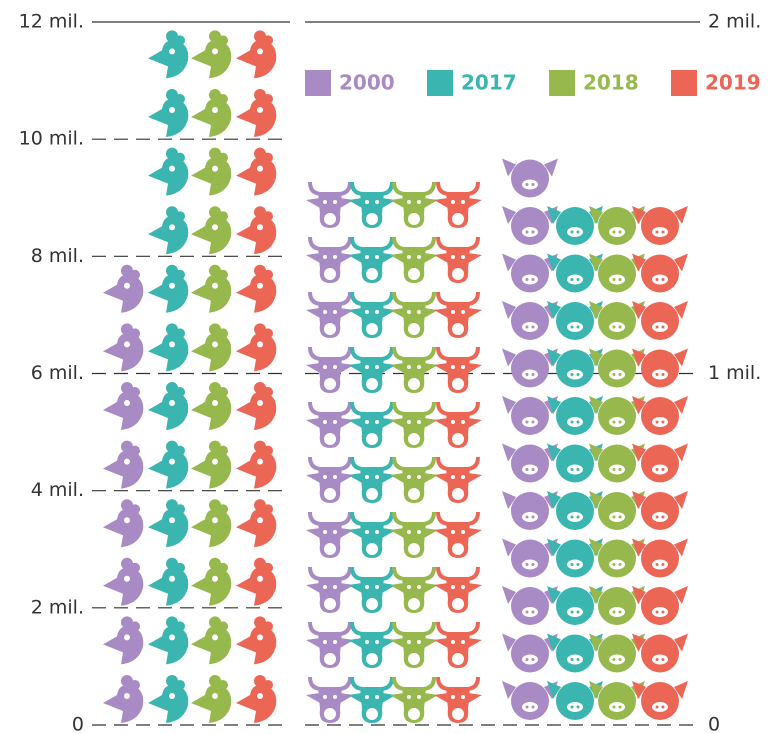 The height and width of the screenshot is (734, 769). What do you see at coordinates (367, 83) in the screenshot?
I see `legend-label: 2000` at bounding box center [367, 83].